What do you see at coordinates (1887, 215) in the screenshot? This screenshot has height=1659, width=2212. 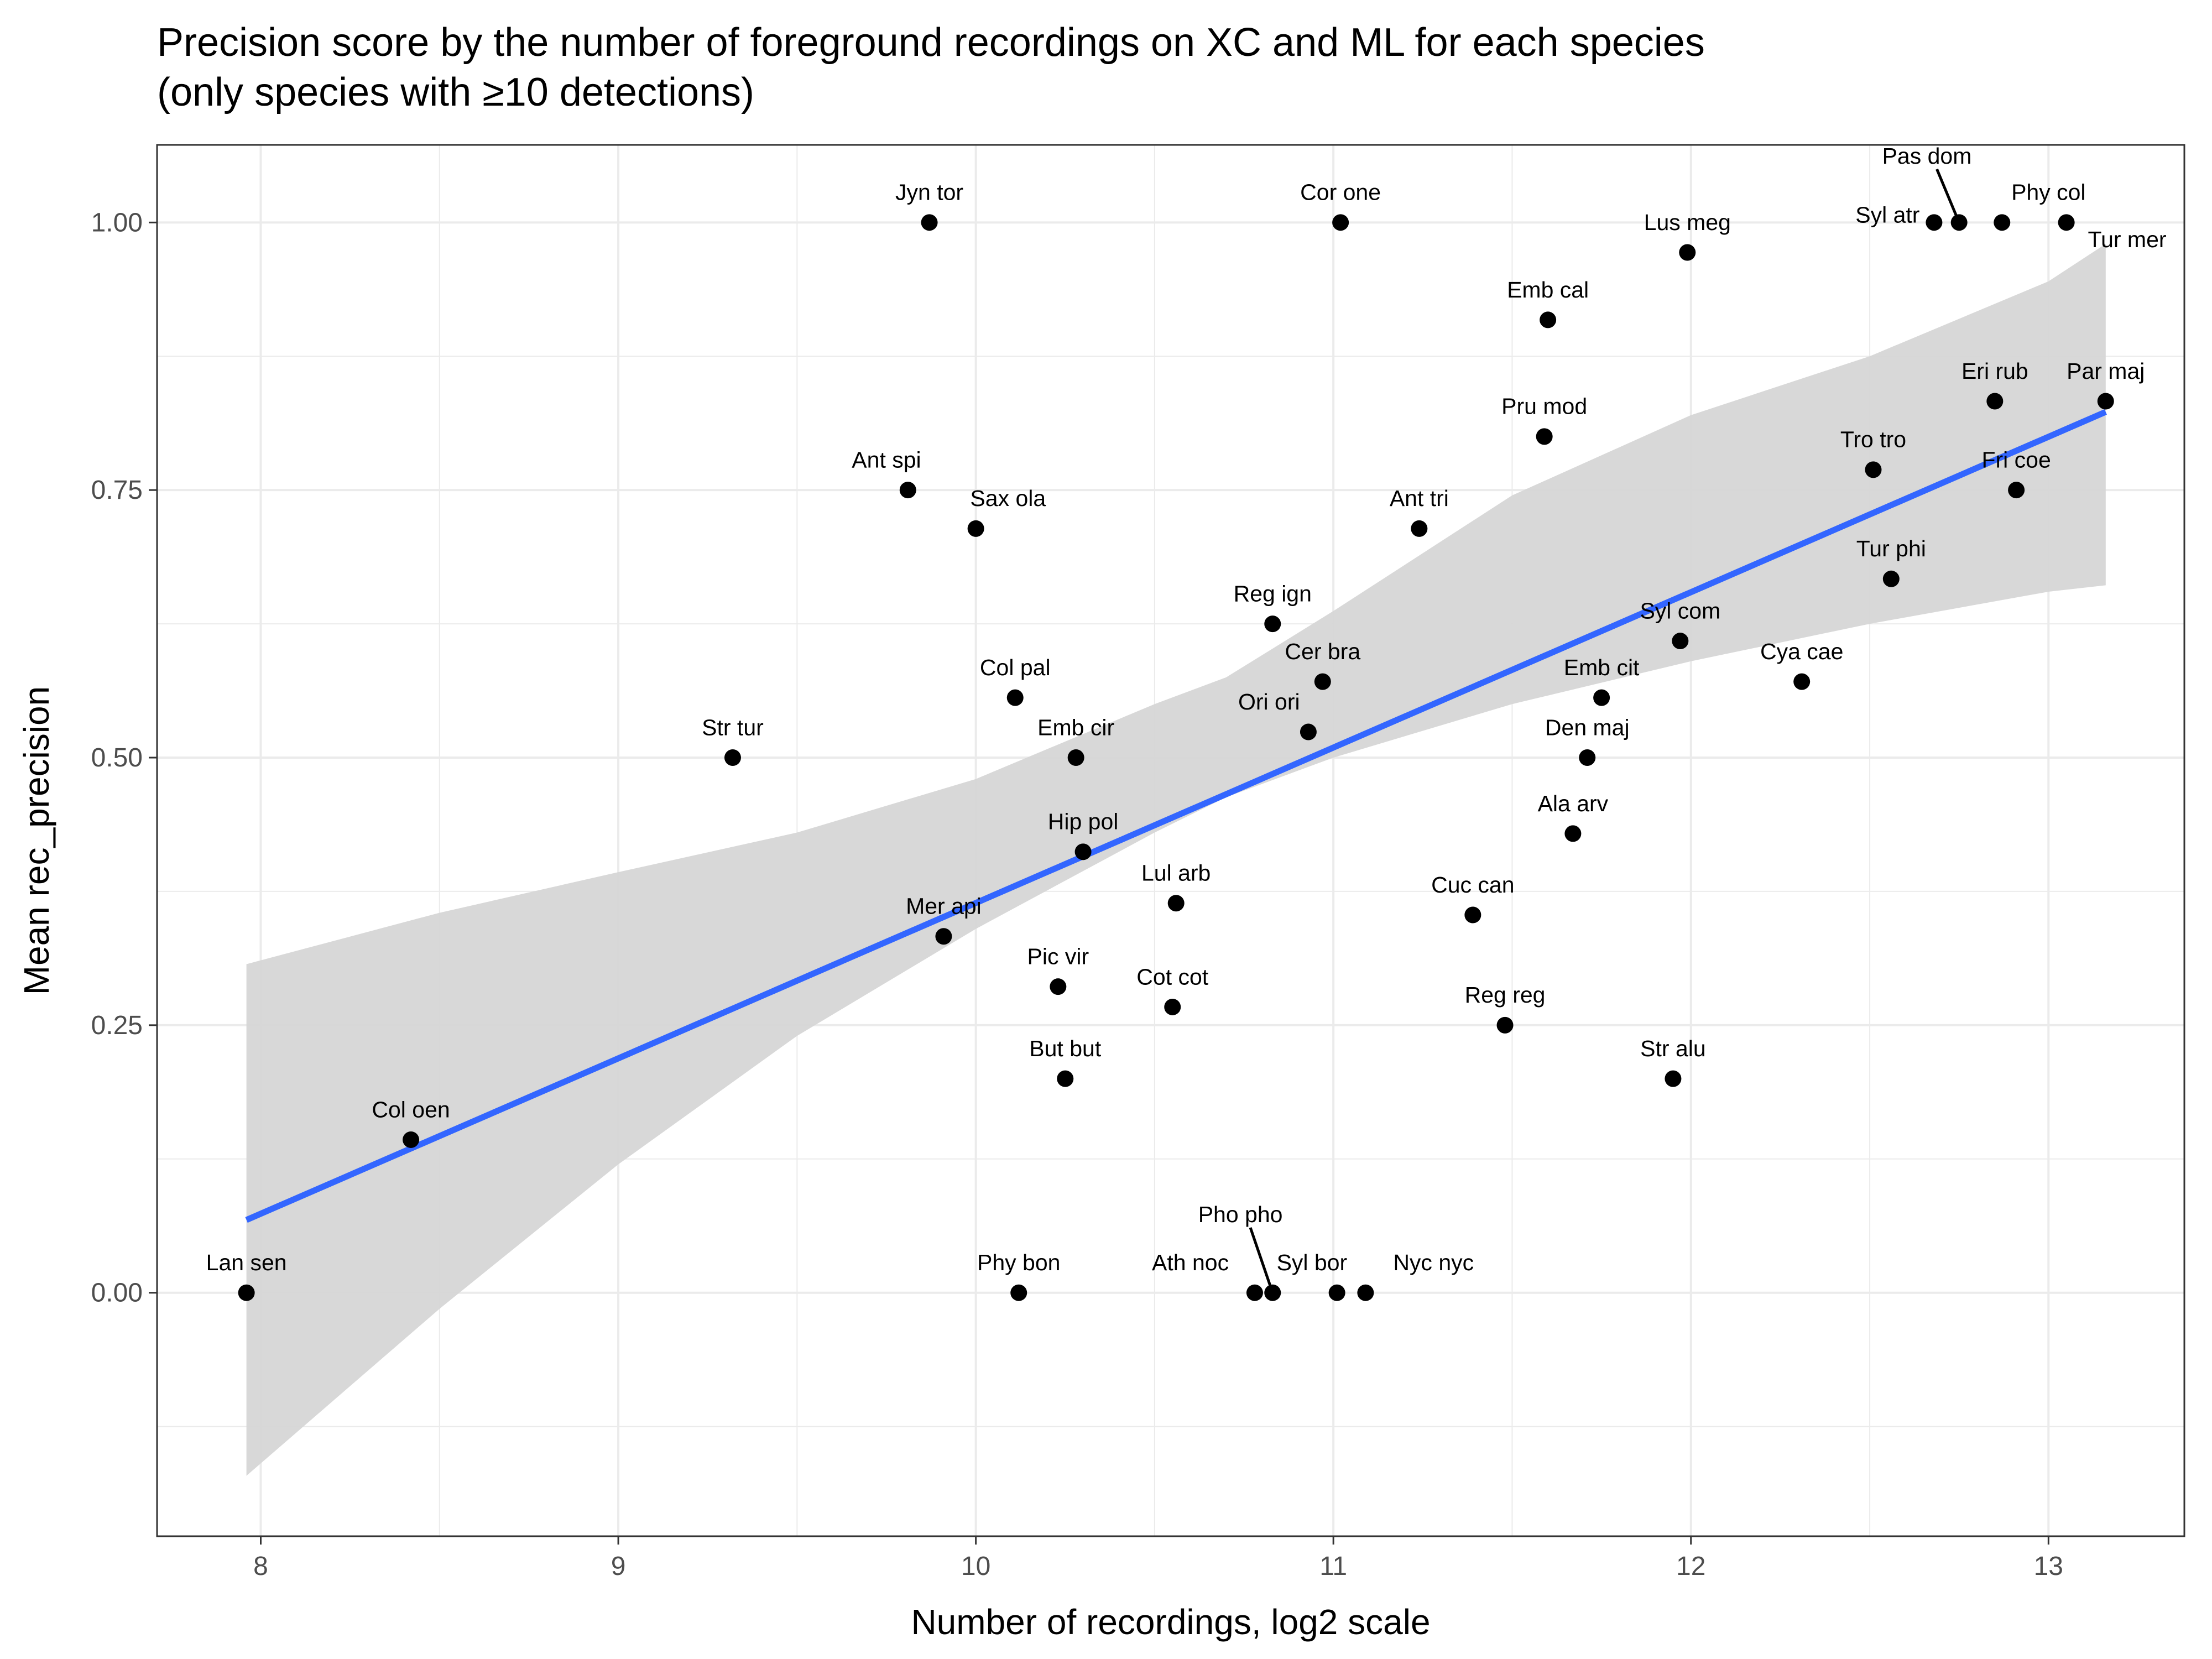 I see `point-label: Syl atr` at bounding box center [1887, 215].